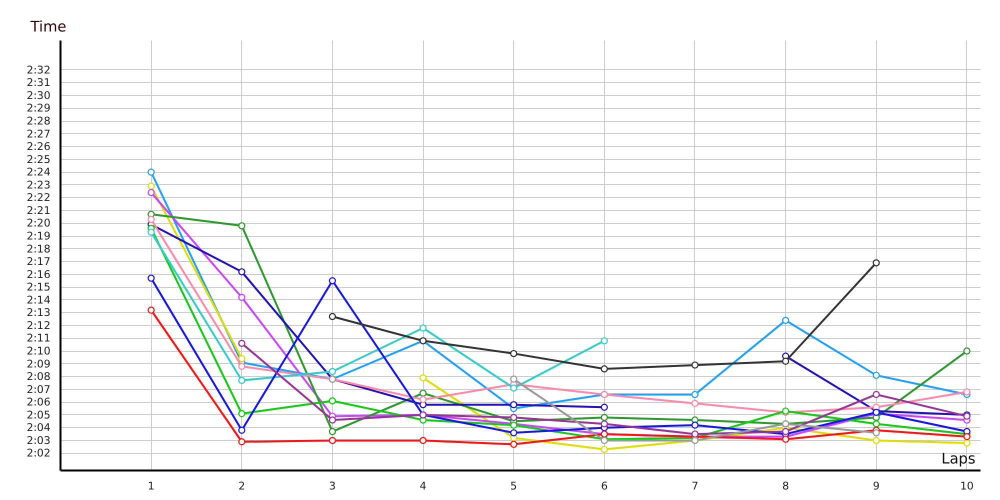  I want to click on y-tick-label: 2:06, so click(38, 402).